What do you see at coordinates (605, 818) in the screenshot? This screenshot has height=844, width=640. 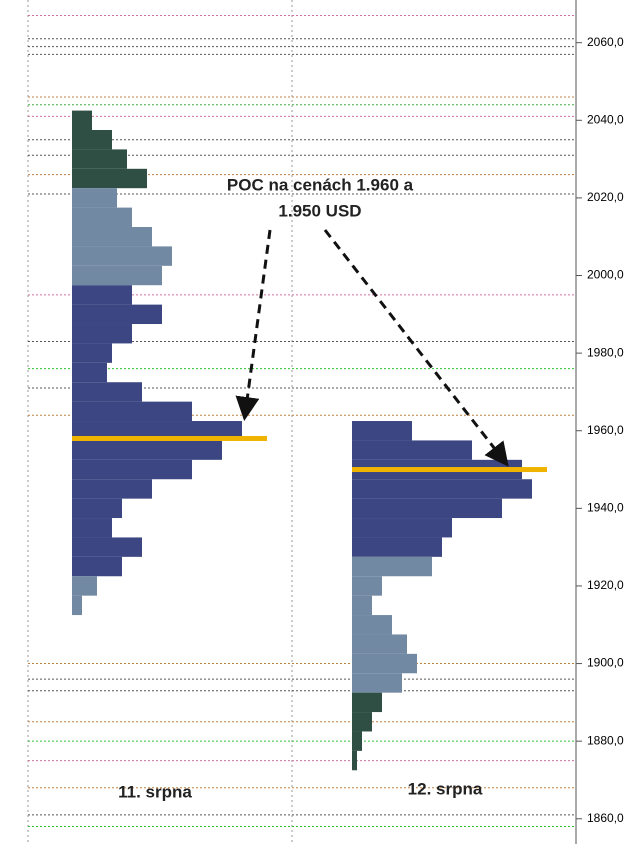 I see `y-tick-label: 1860,0` at bounding box center [605, 818].